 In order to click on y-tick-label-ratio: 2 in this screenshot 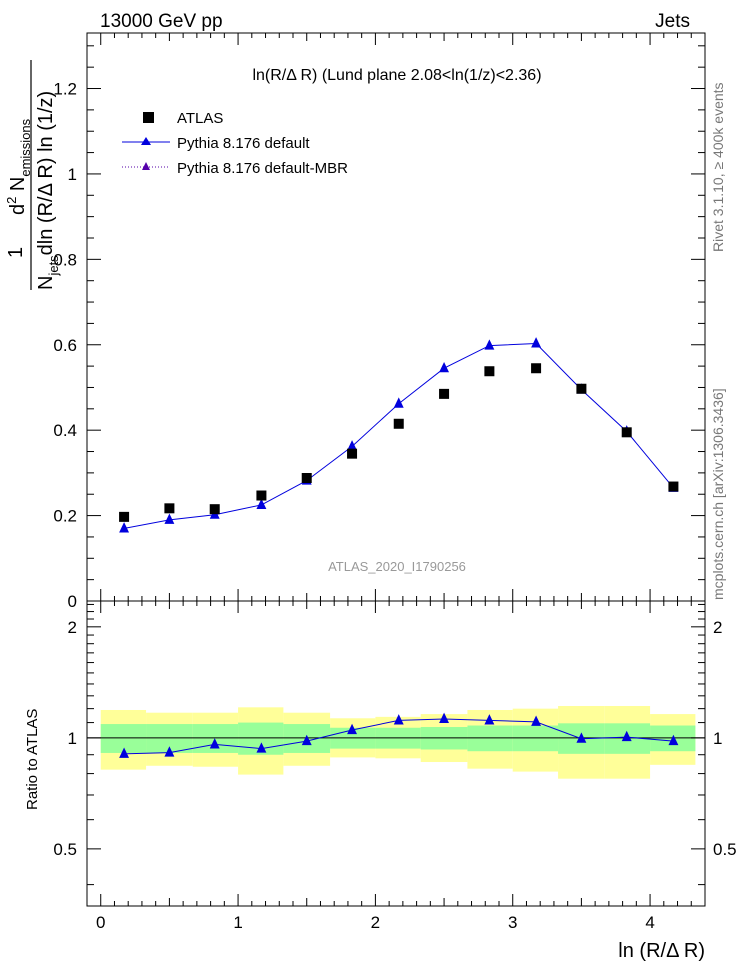, I will do `click(72, 627)`.